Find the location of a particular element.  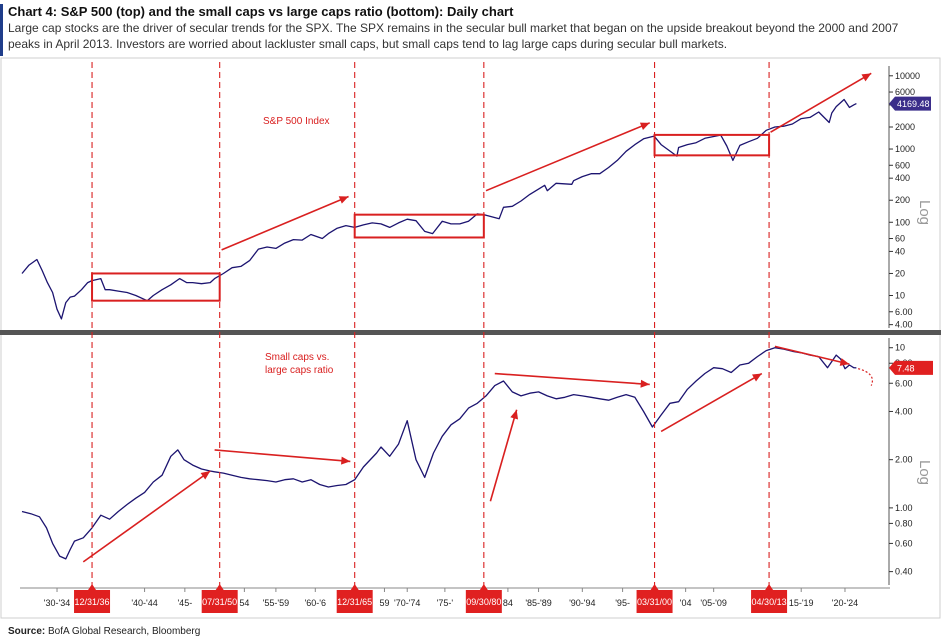

bottom-log-axis-label: Log is located at coordinates (924, 472).